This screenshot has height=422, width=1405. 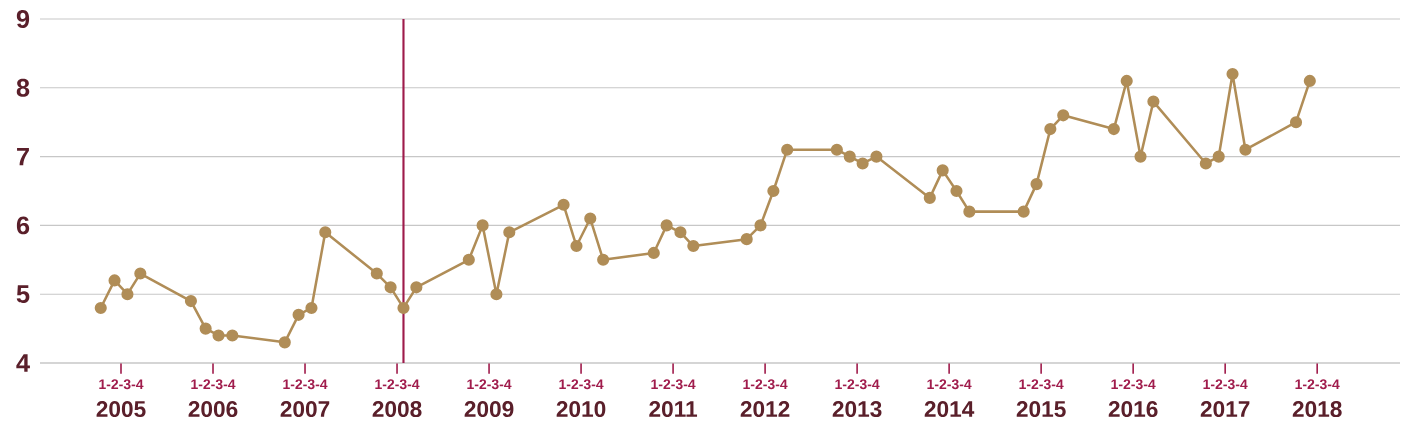 What do you see at coordinates (581, 409) in the screenshot?
I see `x-tick-label: 2010` at bounding box center [581, 409].